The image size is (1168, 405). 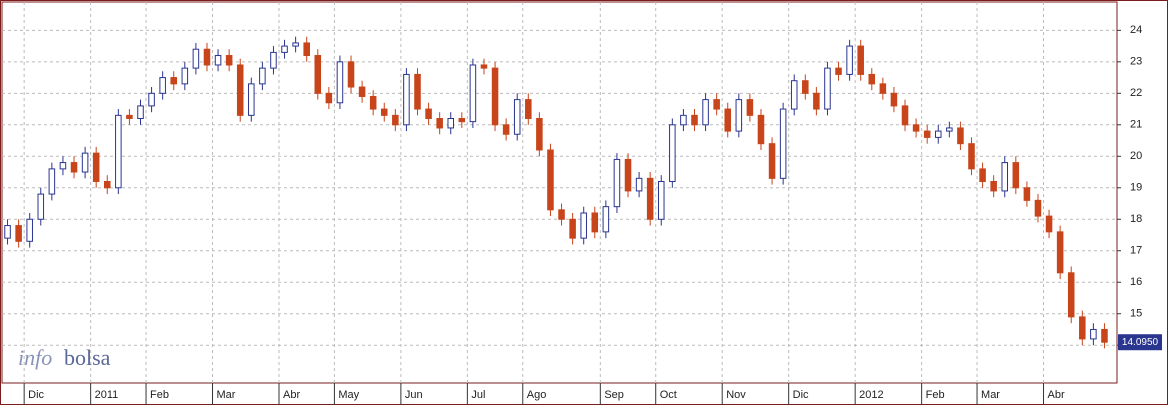 I want to click on y-tick-label: 16, so click(x=1136, y=282).